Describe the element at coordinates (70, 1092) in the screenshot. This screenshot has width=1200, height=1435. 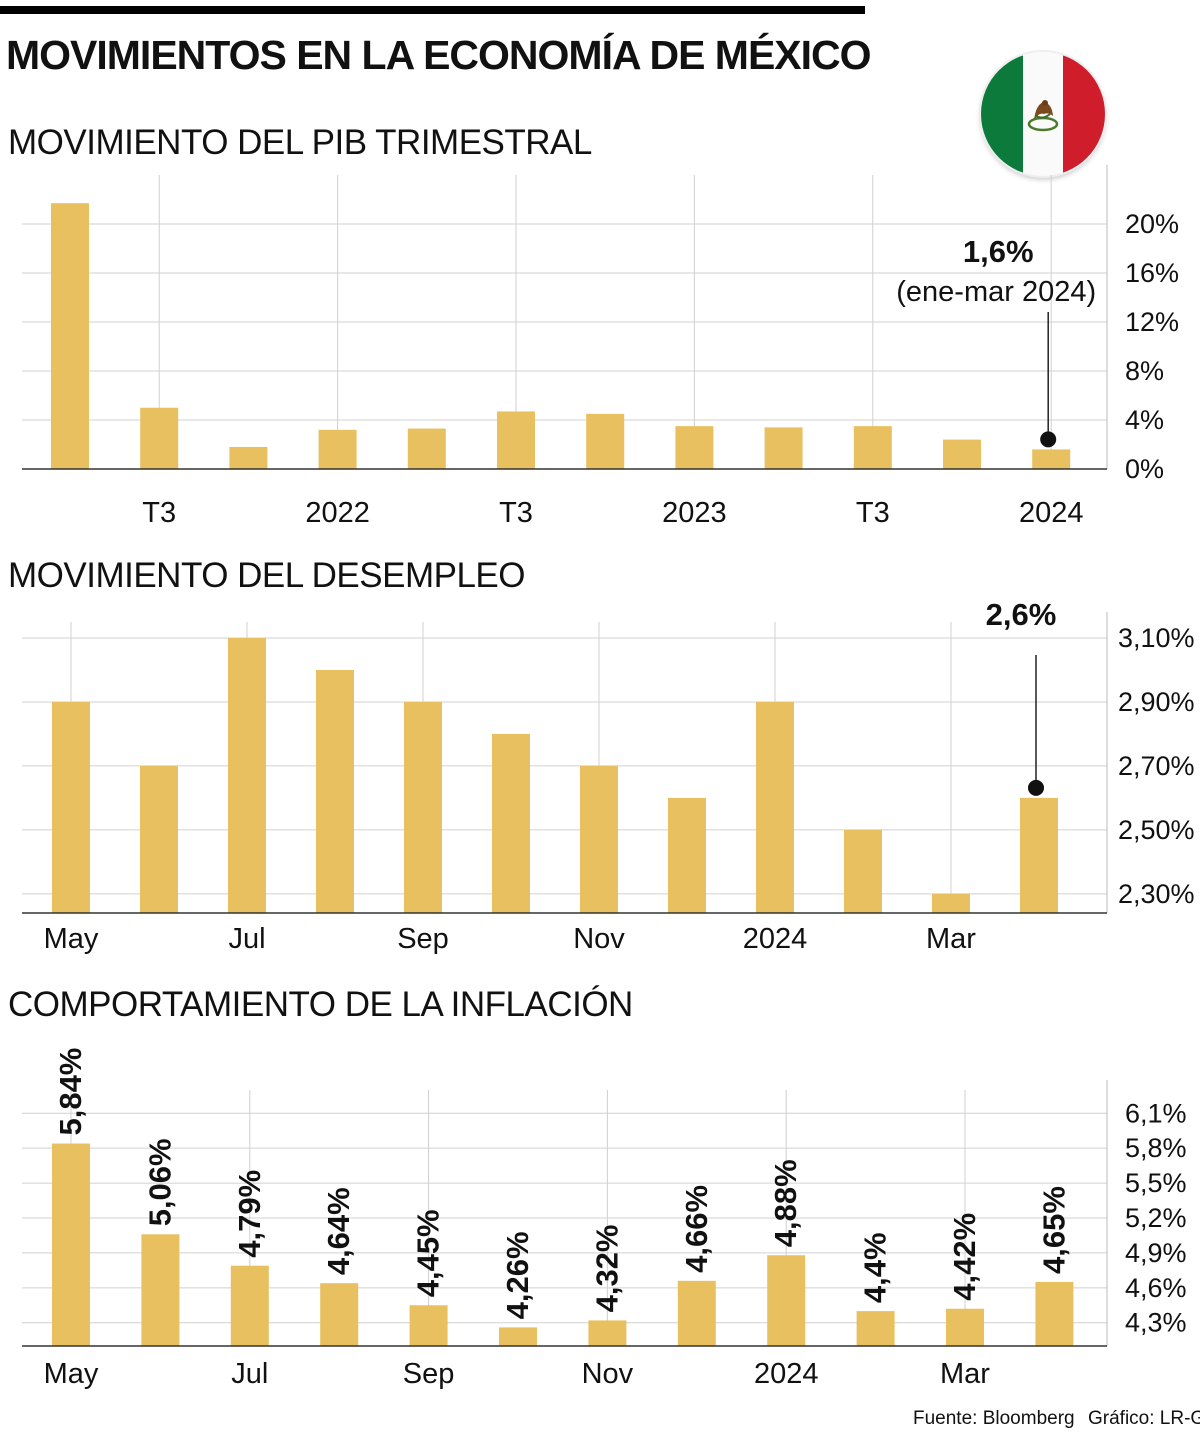
I see `inflacion-data-label: 5,84%` at that location.